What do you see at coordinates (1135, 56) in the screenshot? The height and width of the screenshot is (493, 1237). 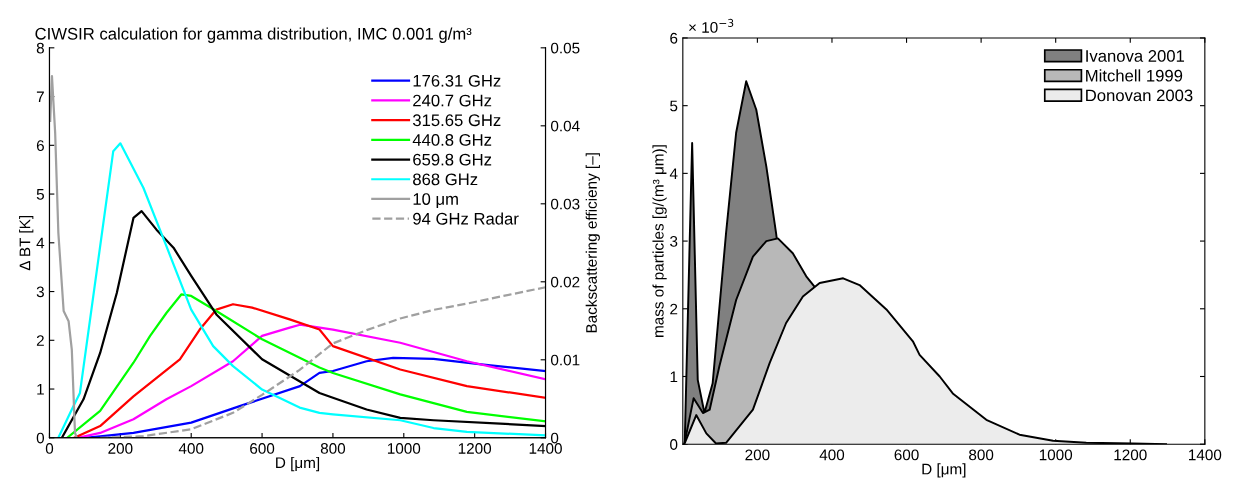 I see `legend-label: Ivanova 2001` at bounding box center [1135, 56].